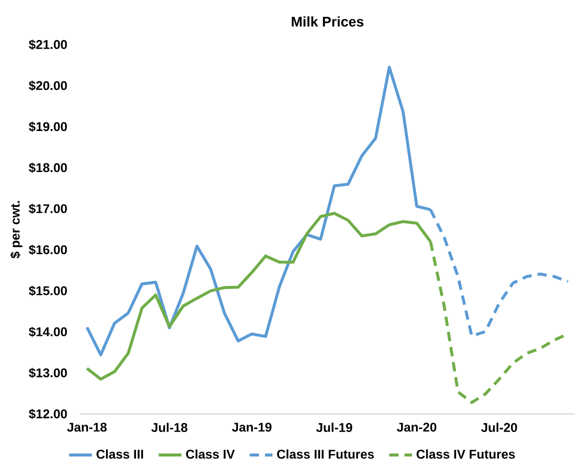  Describe the element at coordinates (465, 454) in the screenshot. I see `legend-label: Class IV Futures` at that location.